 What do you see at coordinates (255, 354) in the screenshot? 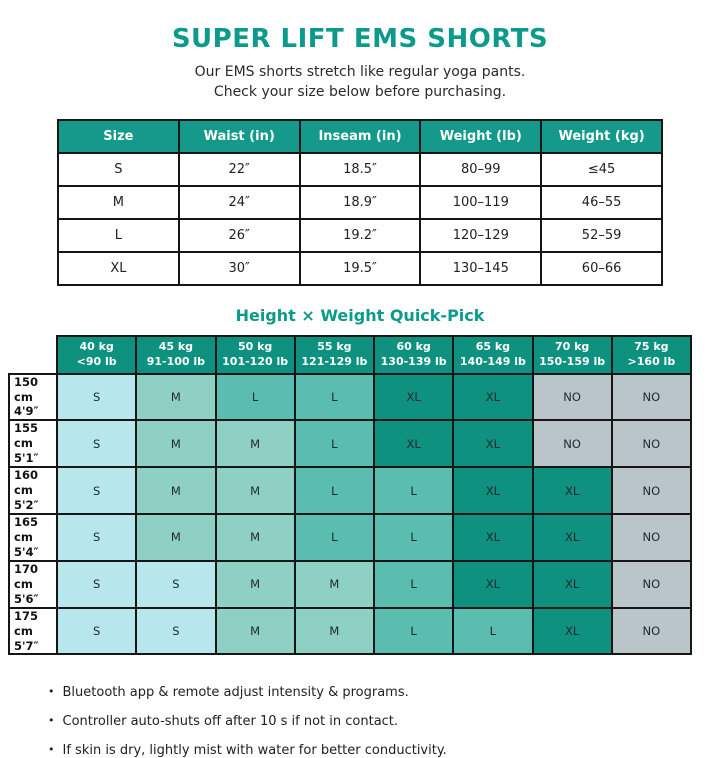
I see `weight-col-header: 50 kg 101-120 lb` at bounding box center [255, 354].